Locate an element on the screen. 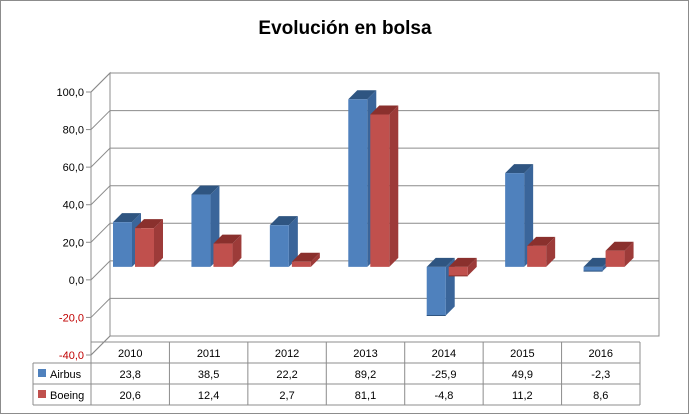  bar-boeing-2012 is located at coordinates (305, 259).